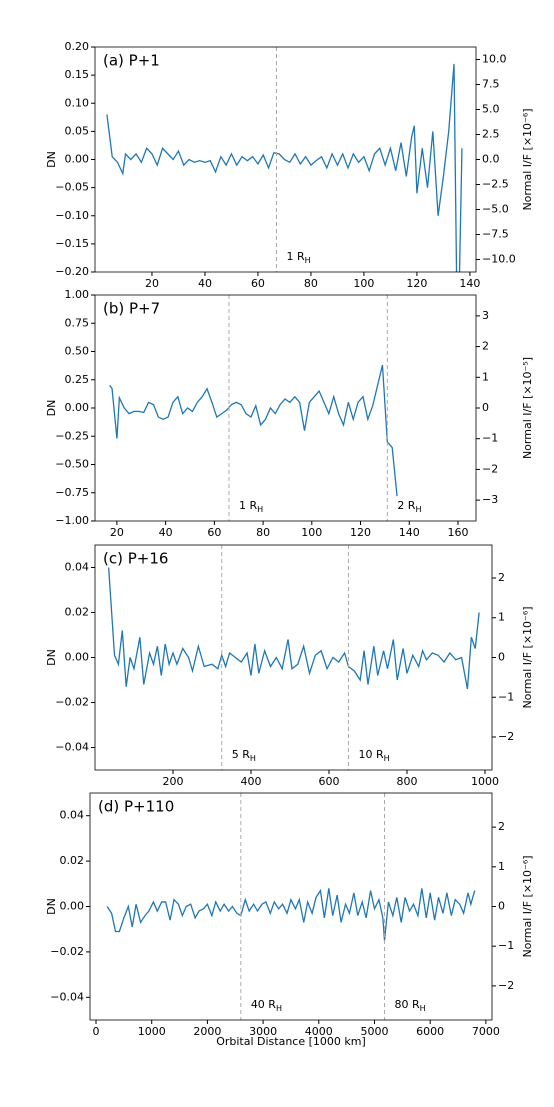  Describe the element at coordinates (77, 74) in the screenshot. I see `y-tick-label: 0.15` at that location.